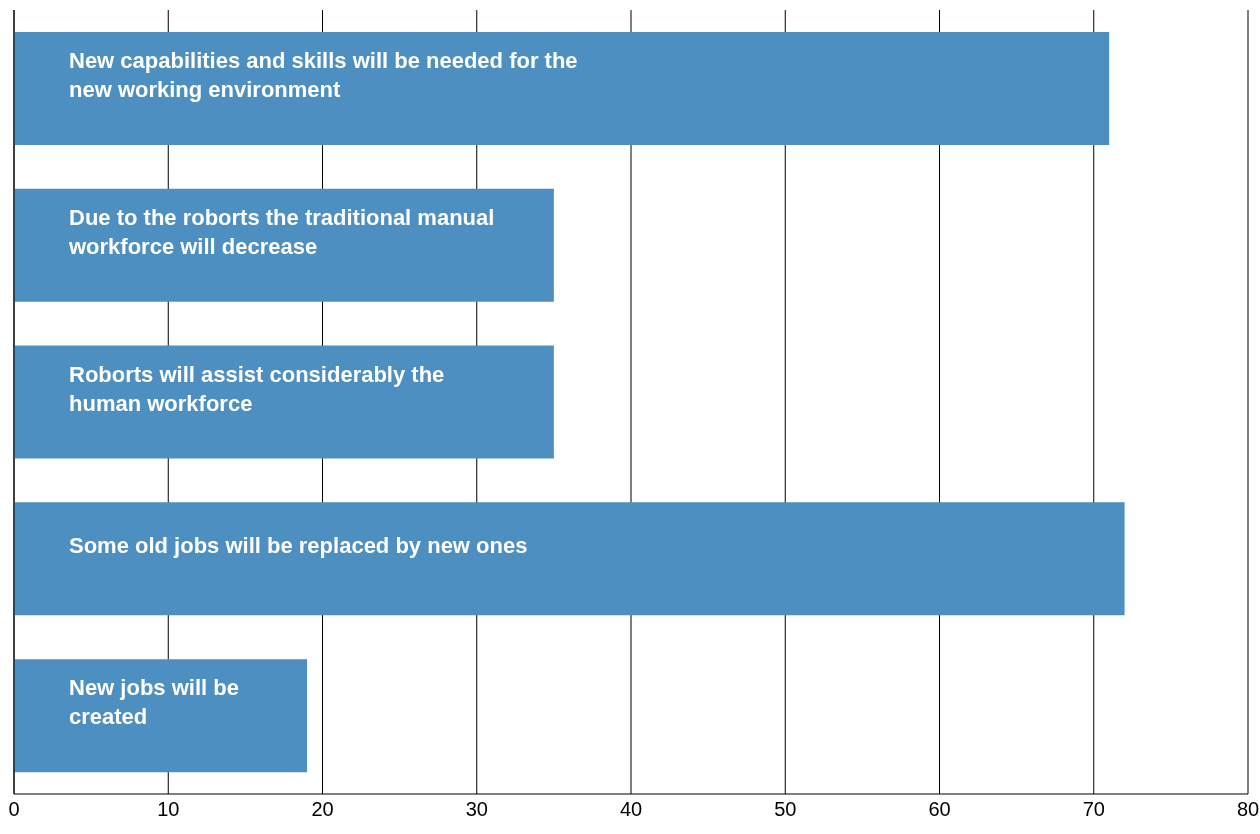  Describe the element at coordinates (1248, 809) in the screenshot. I see `x-tick-label: 80` at that location.